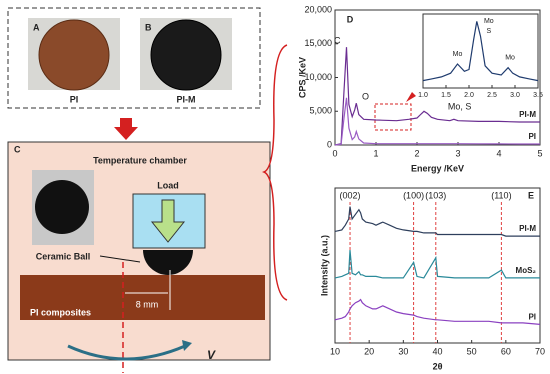  What do you see at coordinates (74, 99) in the screenshot?
I see `photo-label: PI` at bounding box center [74, 99].